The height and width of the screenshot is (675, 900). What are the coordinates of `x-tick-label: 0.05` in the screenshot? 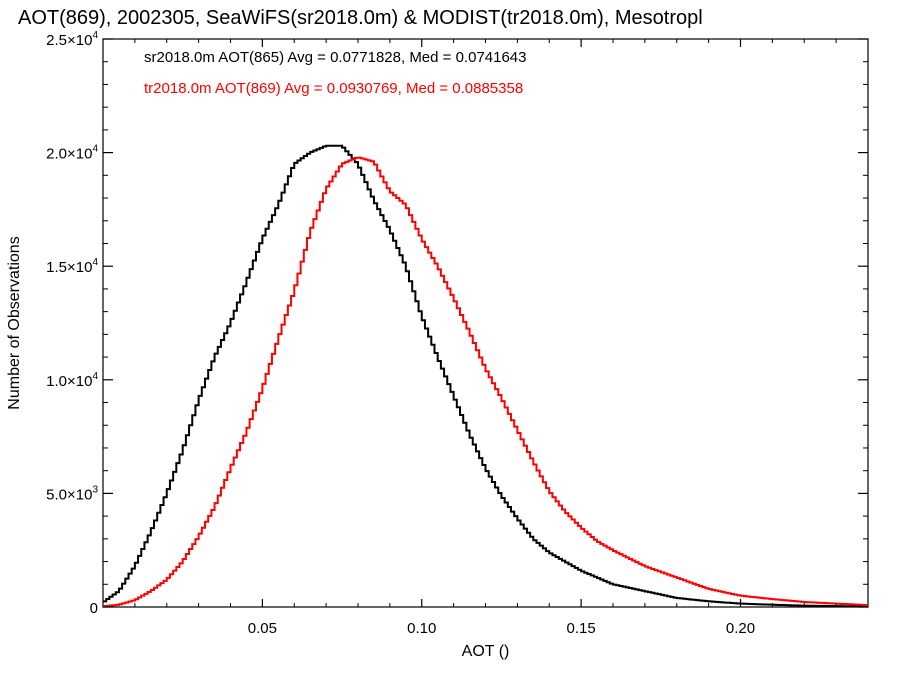 It's located at (262, 628).